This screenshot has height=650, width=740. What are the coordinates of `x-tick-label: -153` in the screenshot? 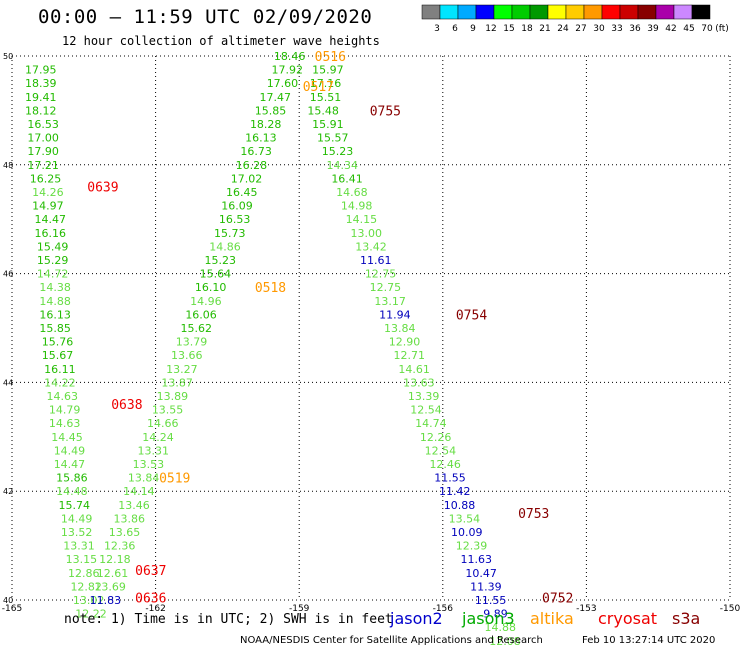 It's located at (586, 609).